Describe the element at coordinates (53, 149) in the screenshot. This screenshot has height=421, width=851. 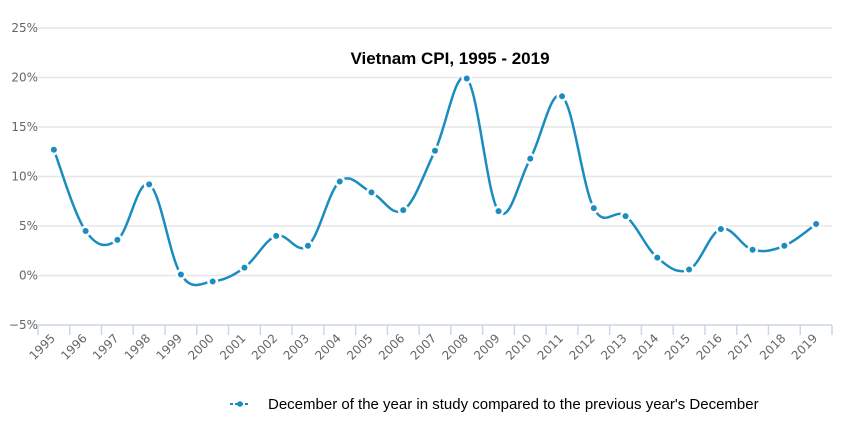
I see `data-point-1995` at that location.